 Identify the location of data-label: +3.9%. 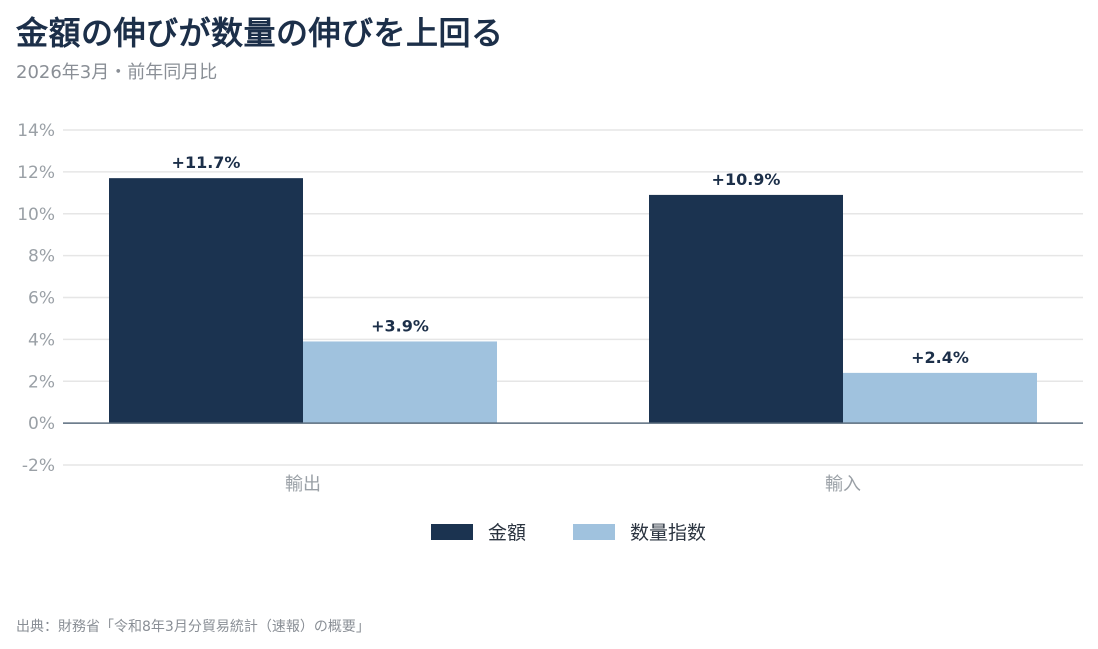
(400, 325).